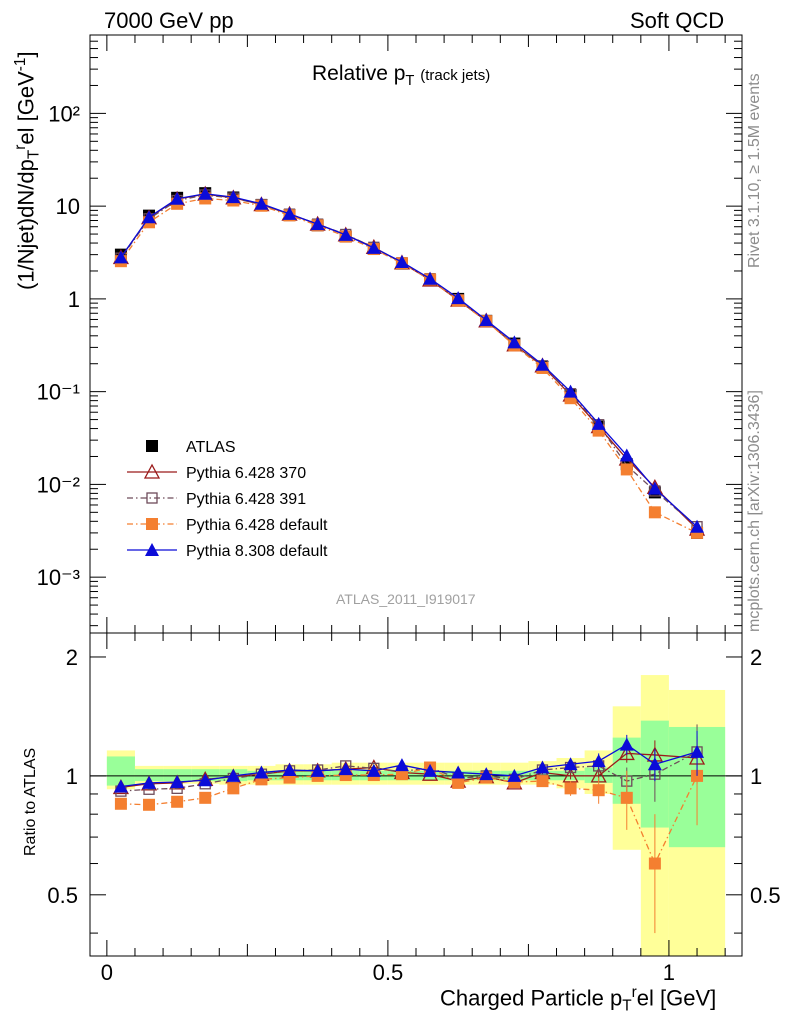 This screenshot has width=786, height=1024. I want to click on ratio-line, so click(409, 771).